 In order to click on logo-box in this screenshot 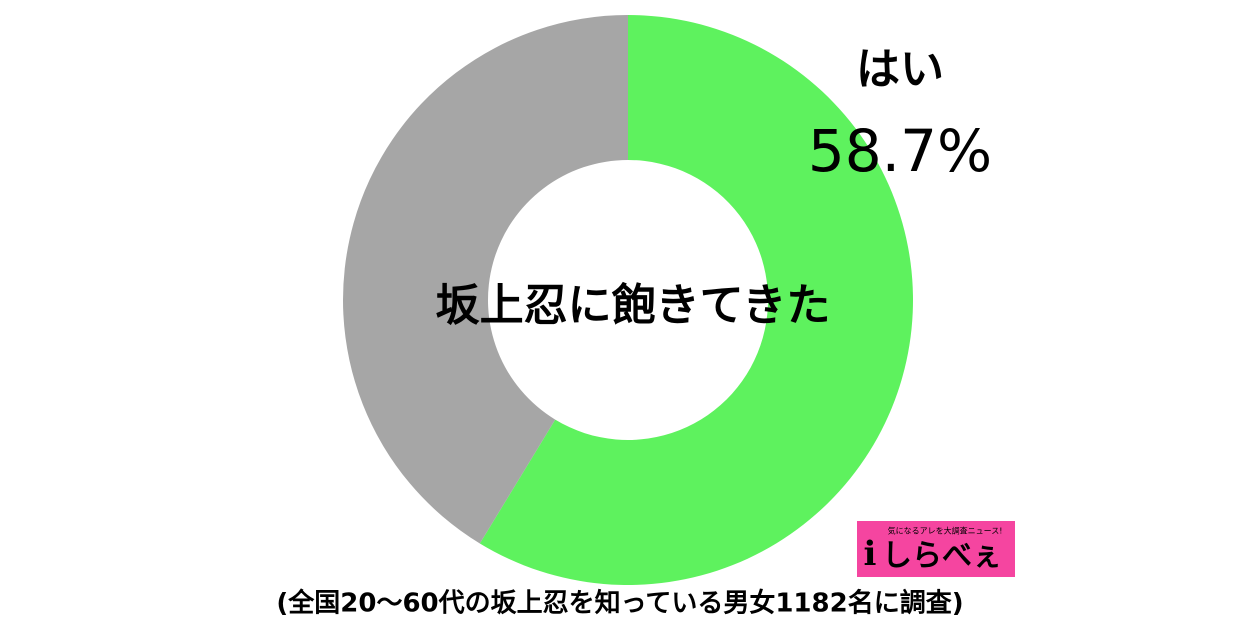, I will do `click(936, 549)`.